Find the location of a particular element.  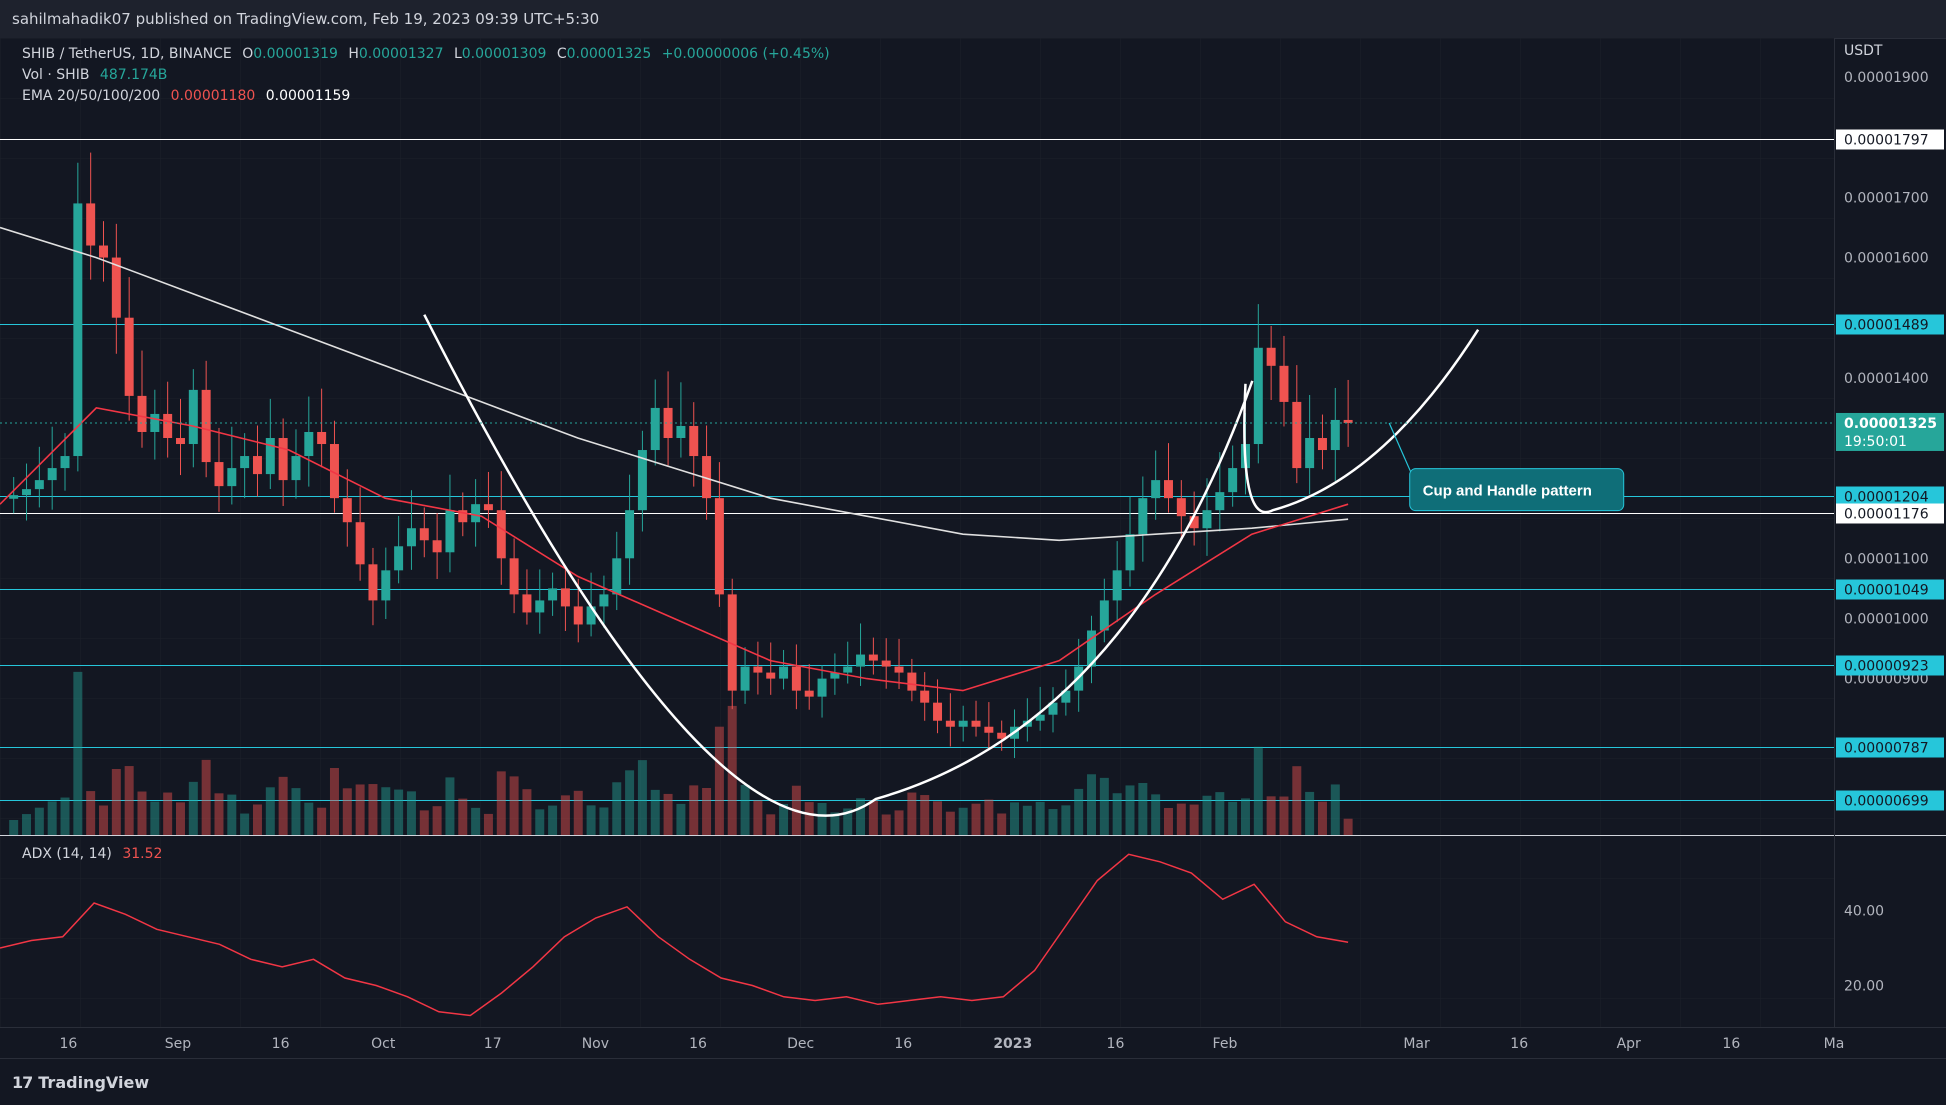

low-label: L is located at coordinates (457, 54).